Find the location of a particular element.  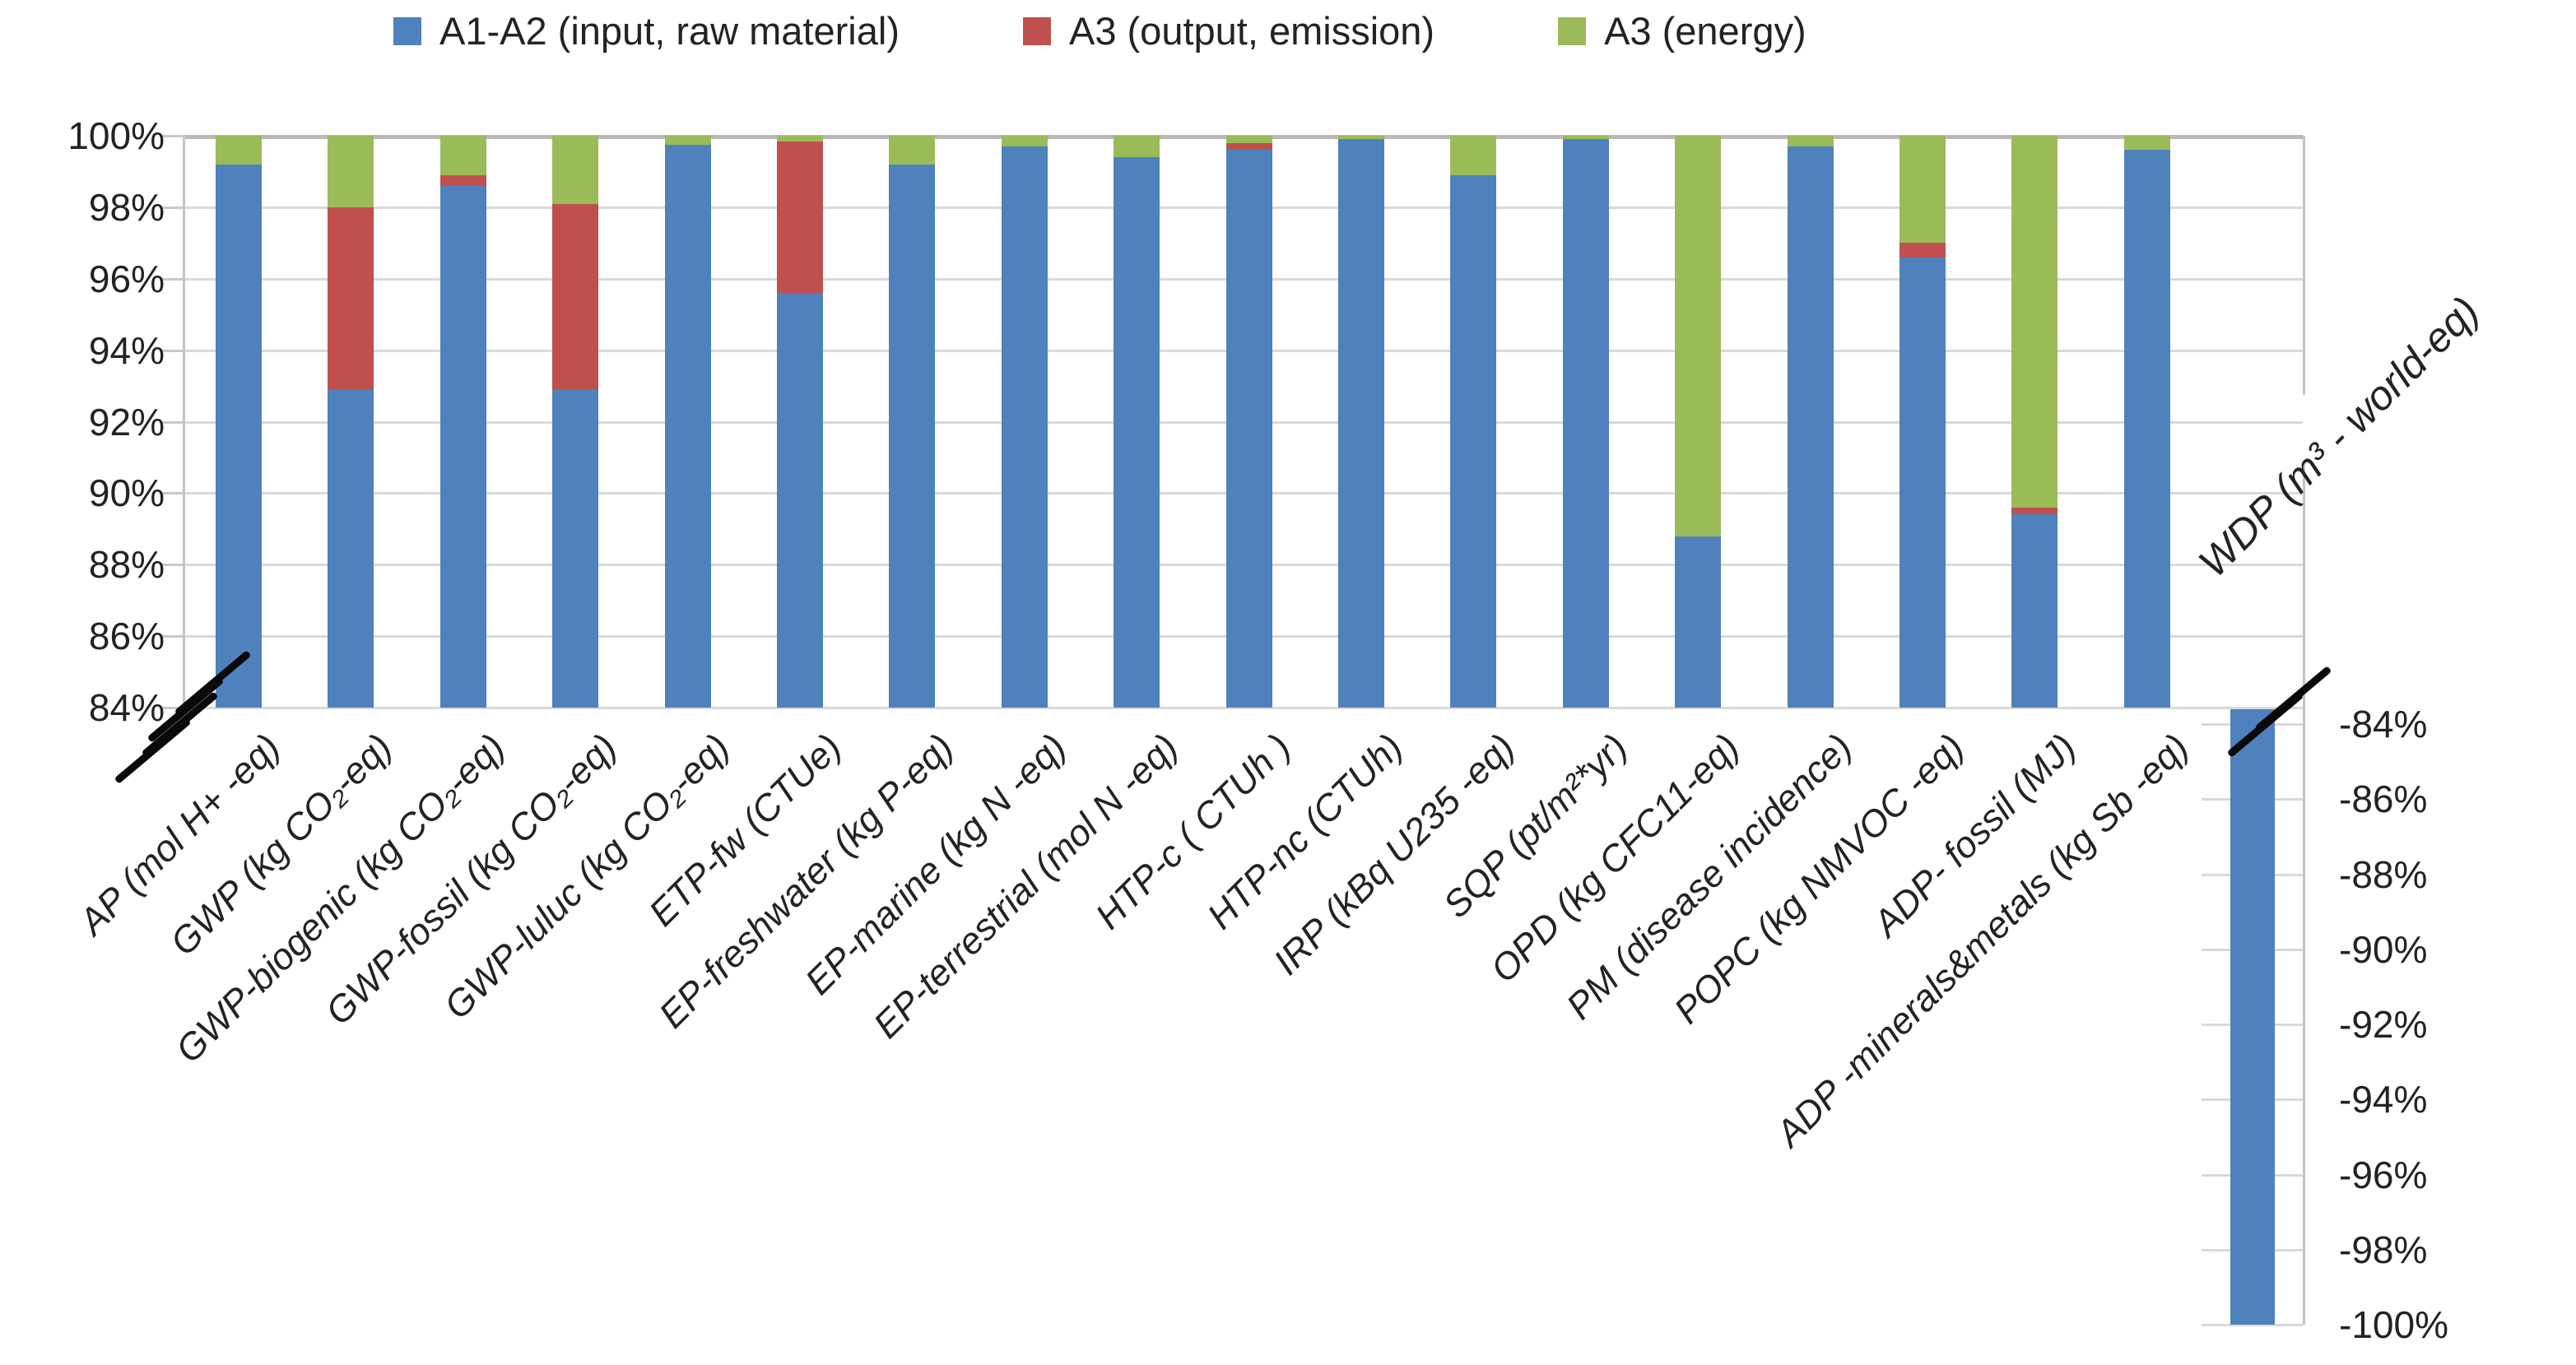

legend-item-a3-emission: A3 (output, emission) is located at coordinates (1228, 31).